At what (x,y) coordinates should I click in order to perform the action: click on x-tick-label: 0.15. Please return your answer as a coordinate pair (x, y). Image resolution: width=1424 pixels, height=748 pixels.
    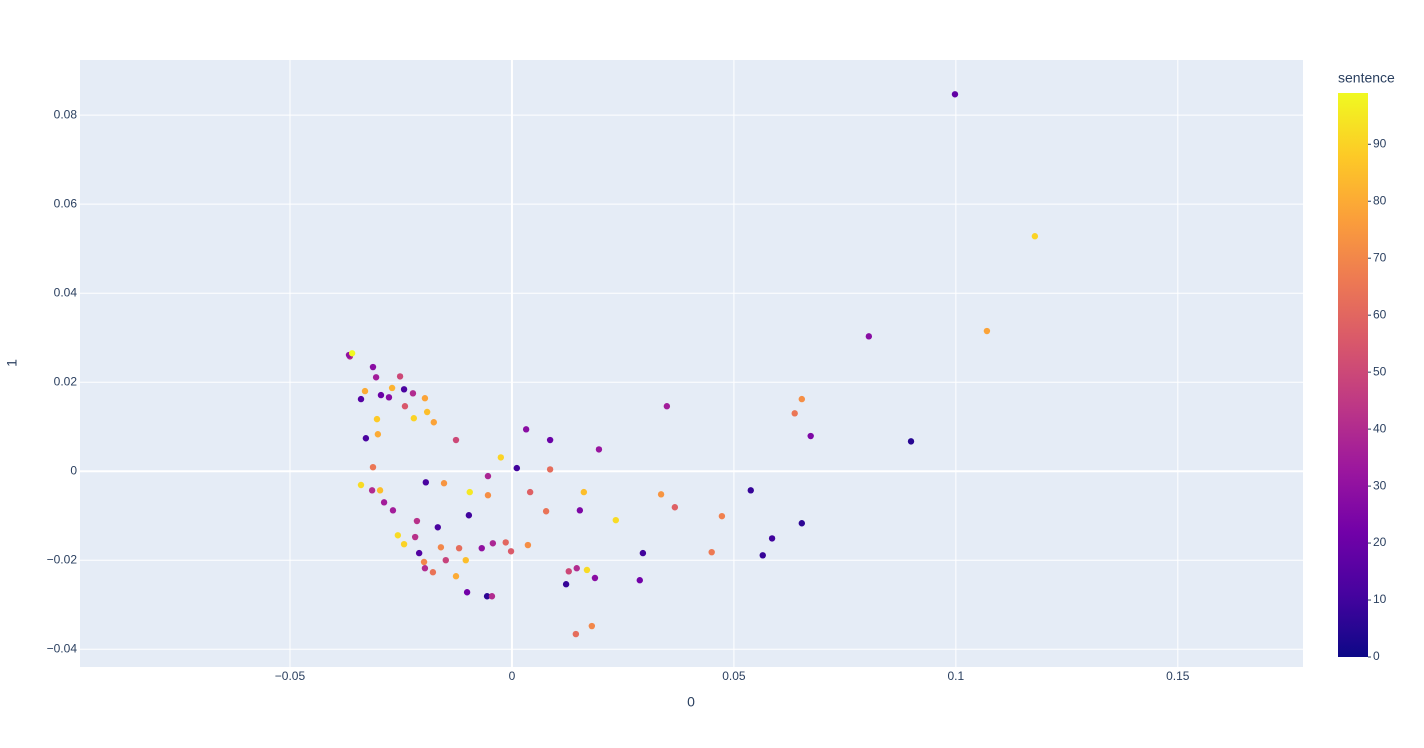
    Looking at the image, I should click on (1178, 676).